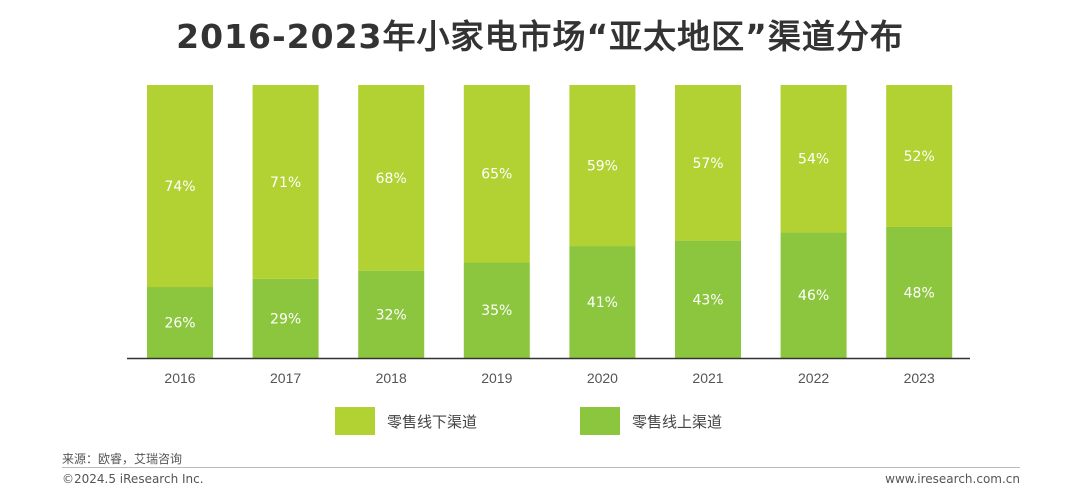  I want to click on data-label-online-2023: 48%, so click(919, 293).